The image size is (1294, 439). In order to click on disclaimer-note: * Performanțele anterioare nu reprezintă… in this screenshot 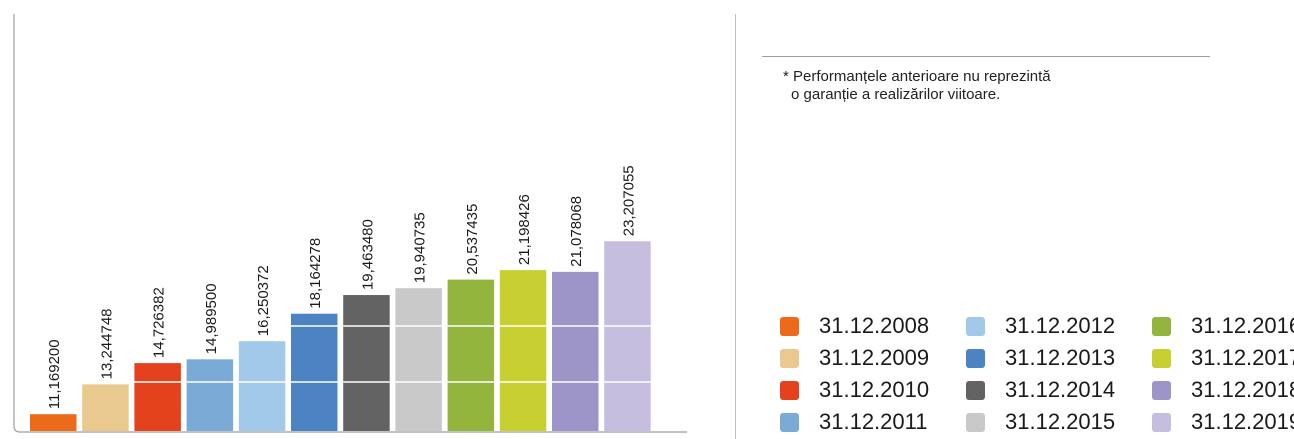, I will do `click(998, 86)`.